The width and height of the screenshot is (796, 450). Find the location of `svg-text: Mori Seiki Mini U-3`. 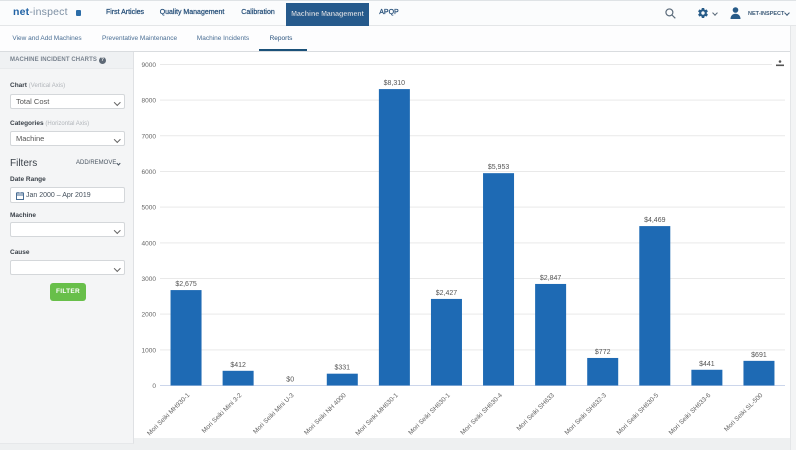

svg-text: Mori Seiki Mini U-3 is located at coordinates (274, 414).